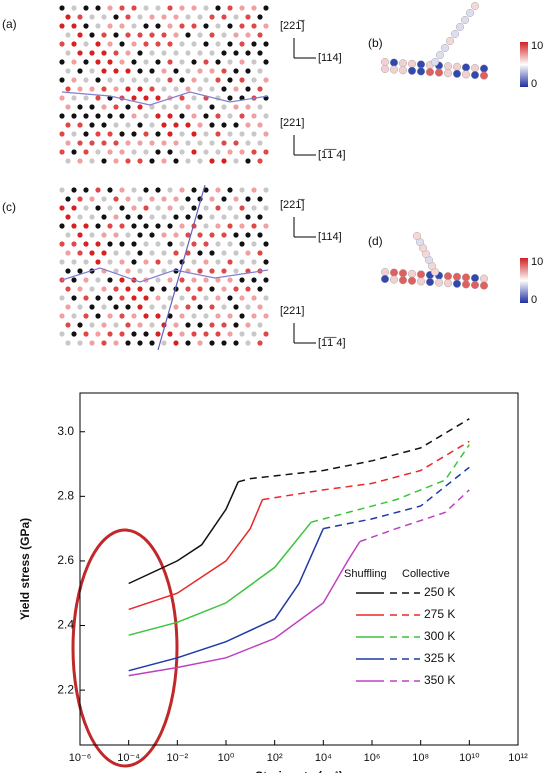 This screenshot has width=550, height=778. What do you see at coordinates (365, 574) in the screenshot?
I see `legend-header: Shuffling` at bounding box center [365, 574].